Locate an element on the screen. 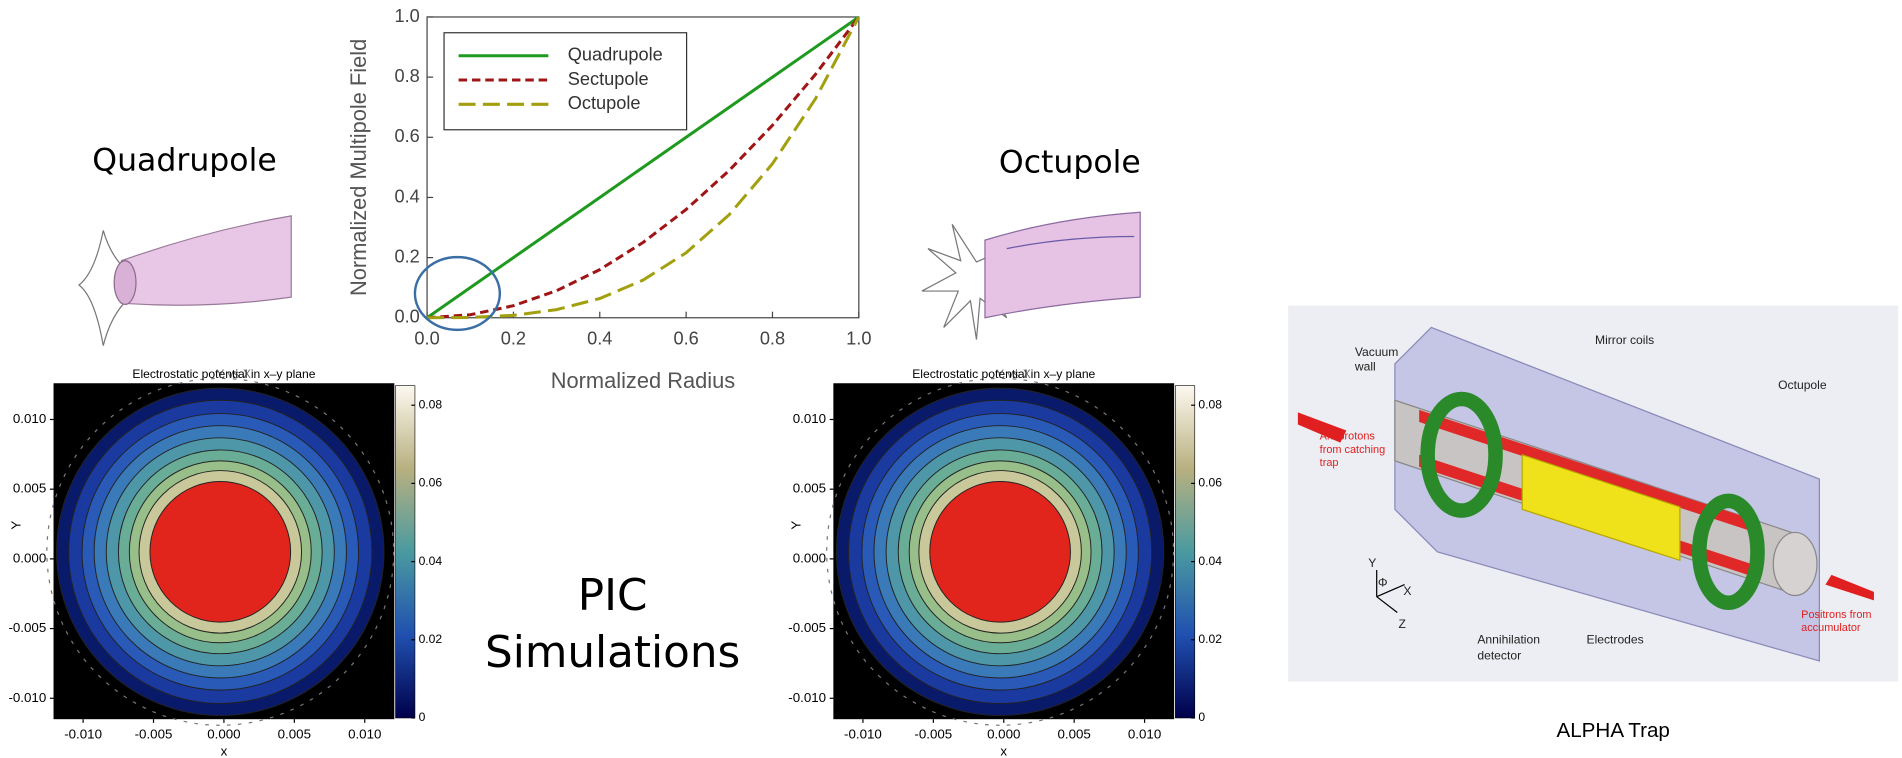 Image resolution: width=1902 pixels, height=758 pixels. y-axis-label: Normalized Multipole Field is located at coordinates (358, 167).